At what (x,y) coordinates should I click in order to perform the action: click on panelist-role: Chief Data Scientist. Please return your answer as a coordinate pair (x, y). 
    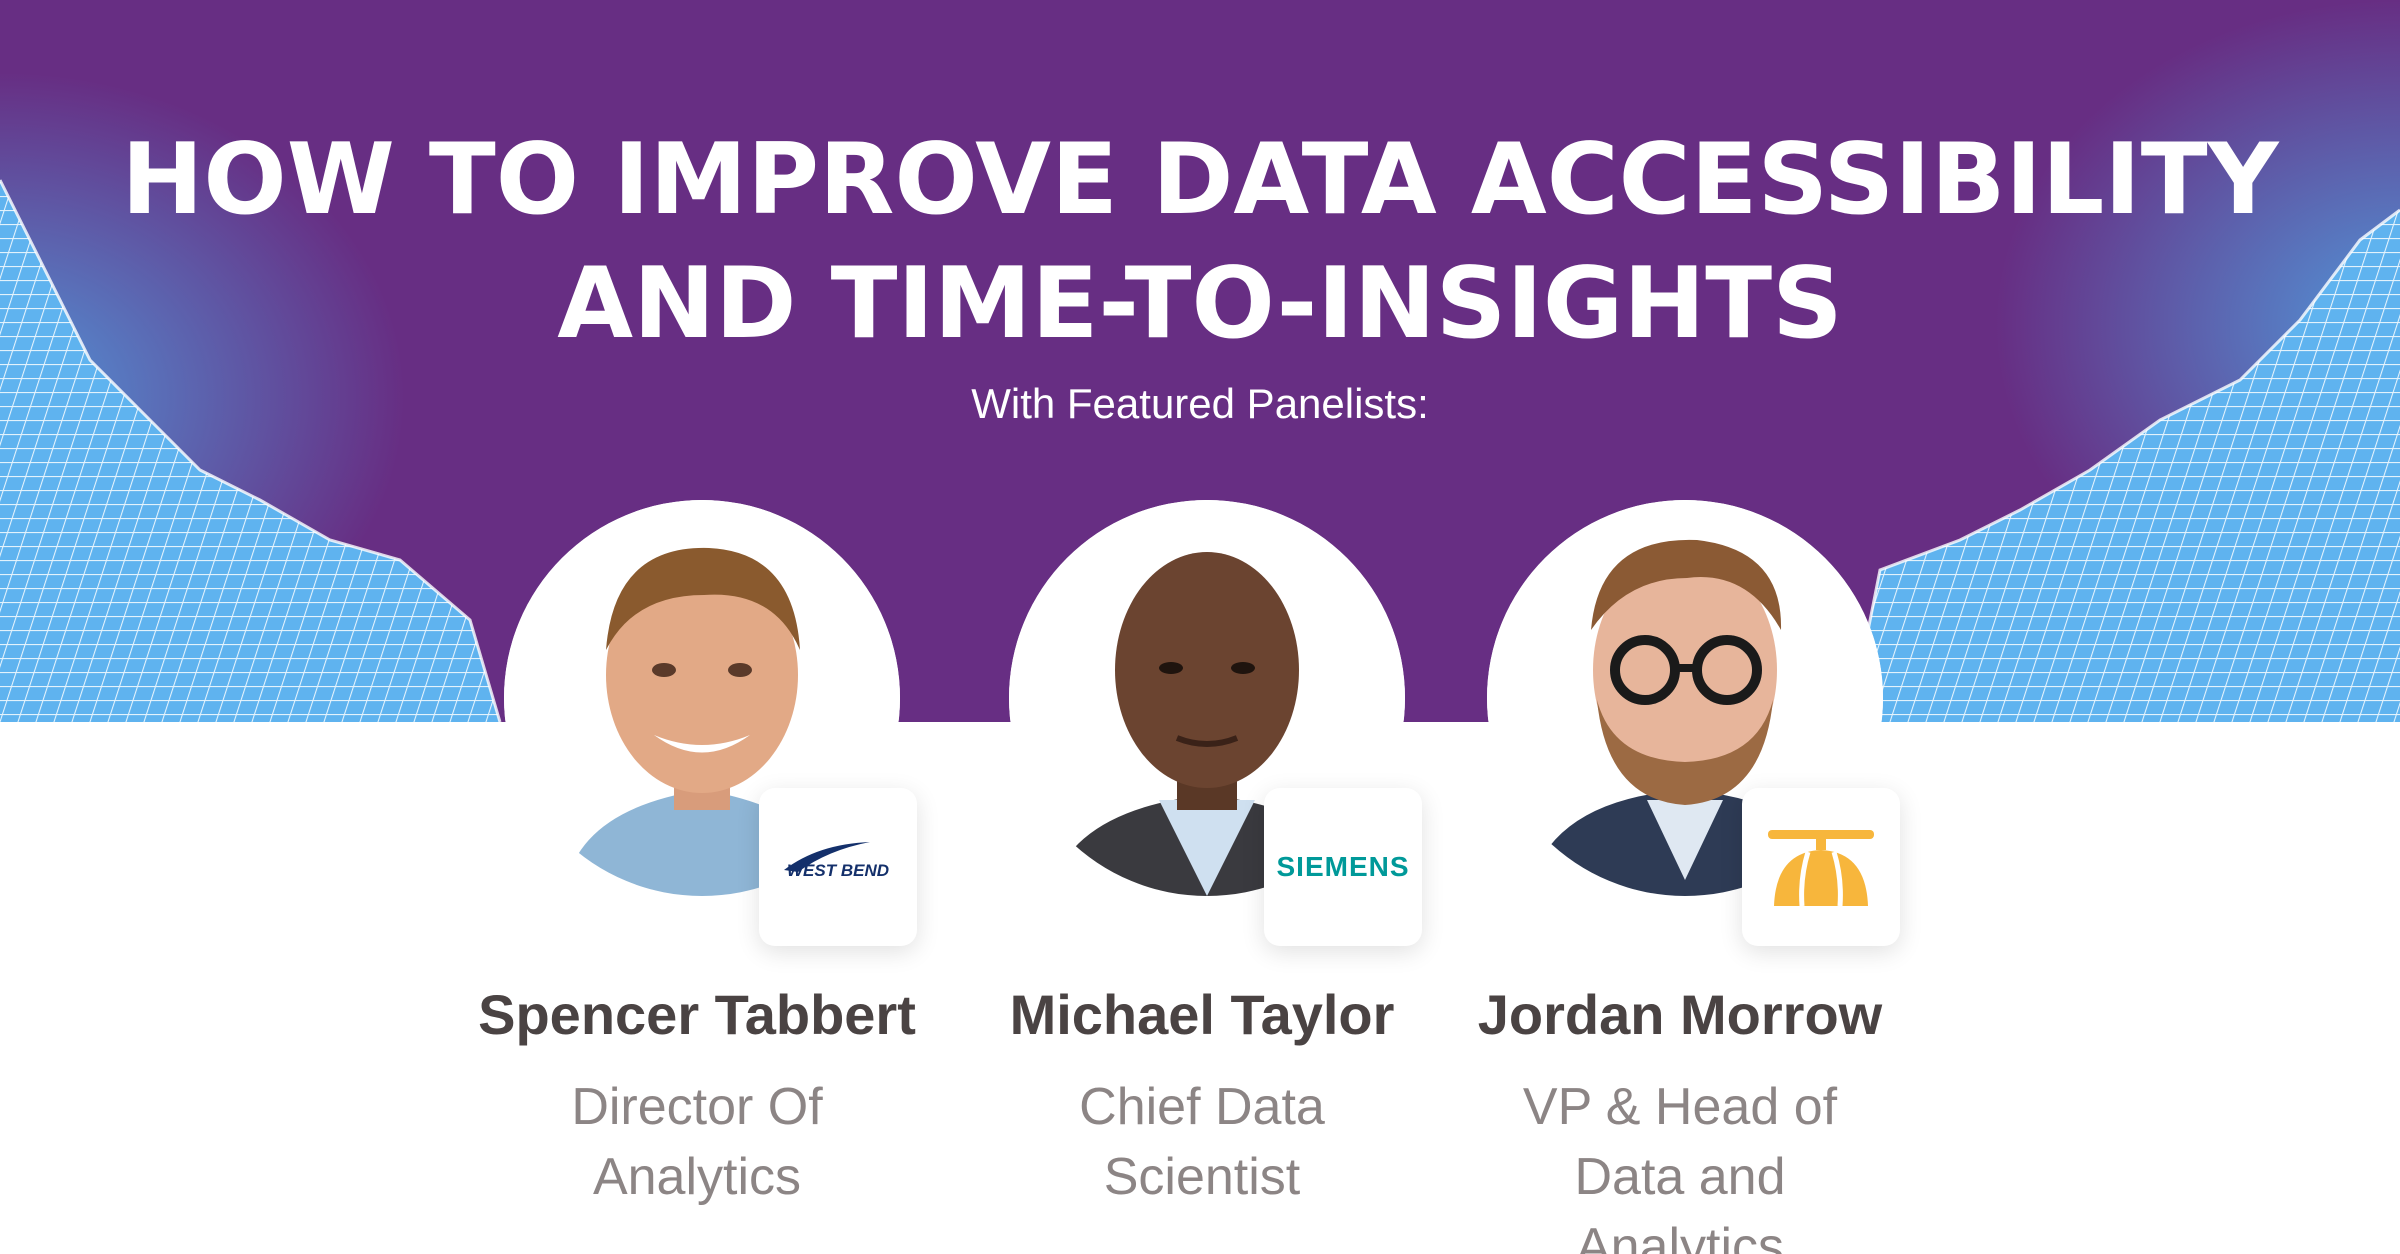
    Looking at the image, I should click on (1202, 1142).